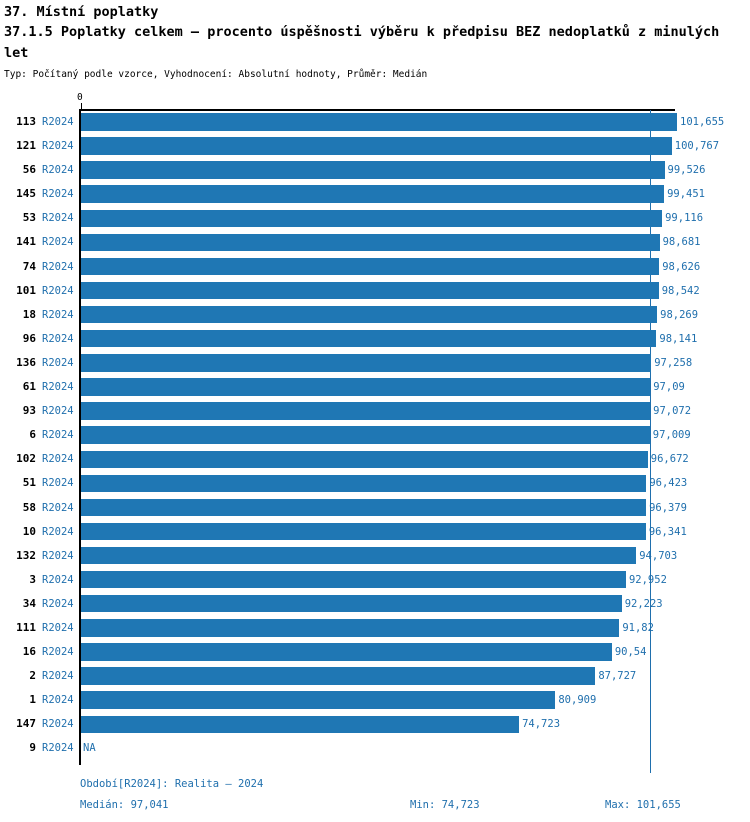  I want to click on bar-row: 3 R2024 92,952, so click(375, 580).